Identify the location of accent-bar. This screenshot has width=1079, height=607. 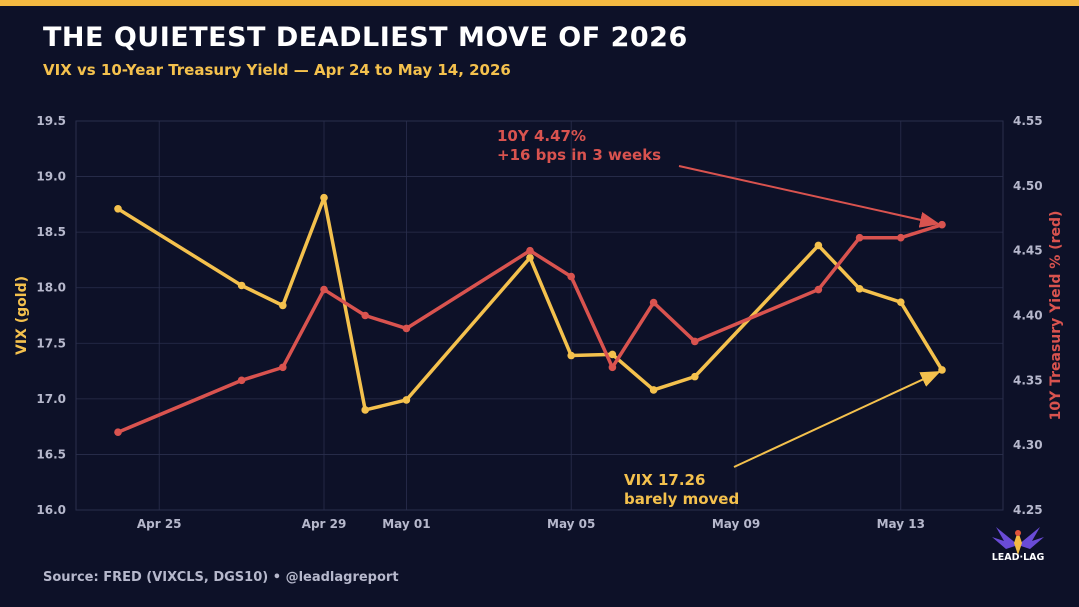
(539, 3).